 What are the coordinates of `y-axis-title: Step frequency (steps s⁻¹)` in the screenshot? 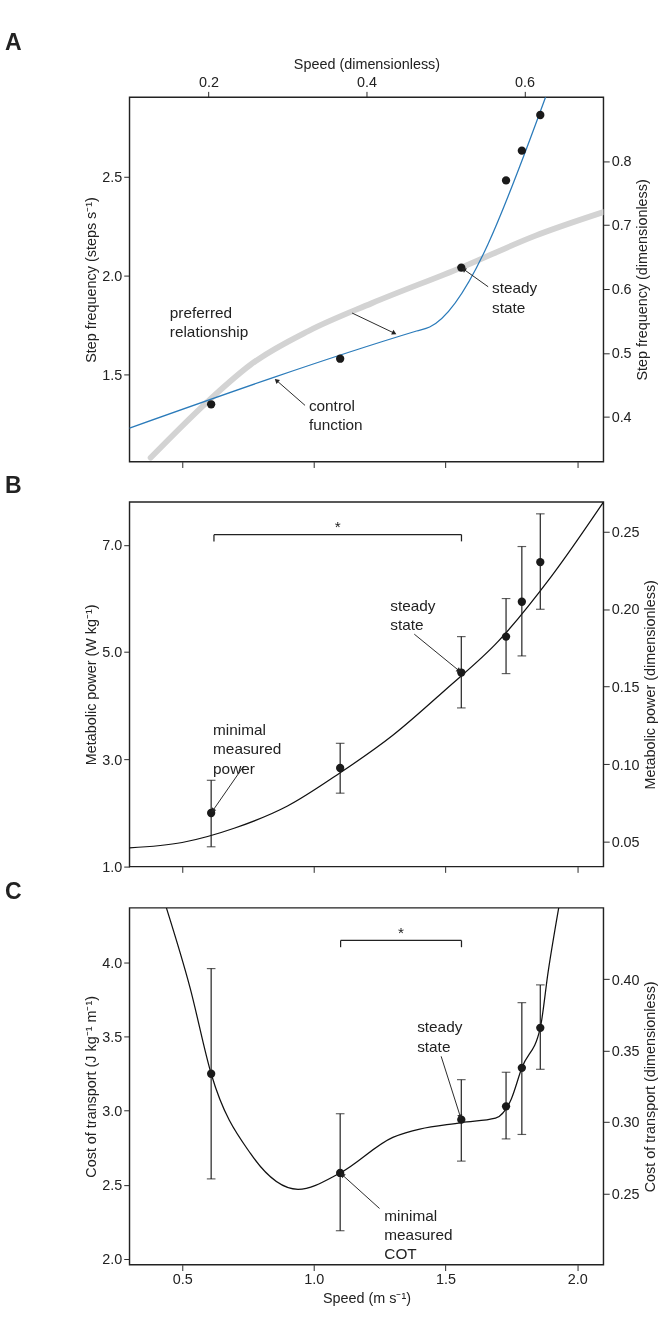 It's located at (90, 280).